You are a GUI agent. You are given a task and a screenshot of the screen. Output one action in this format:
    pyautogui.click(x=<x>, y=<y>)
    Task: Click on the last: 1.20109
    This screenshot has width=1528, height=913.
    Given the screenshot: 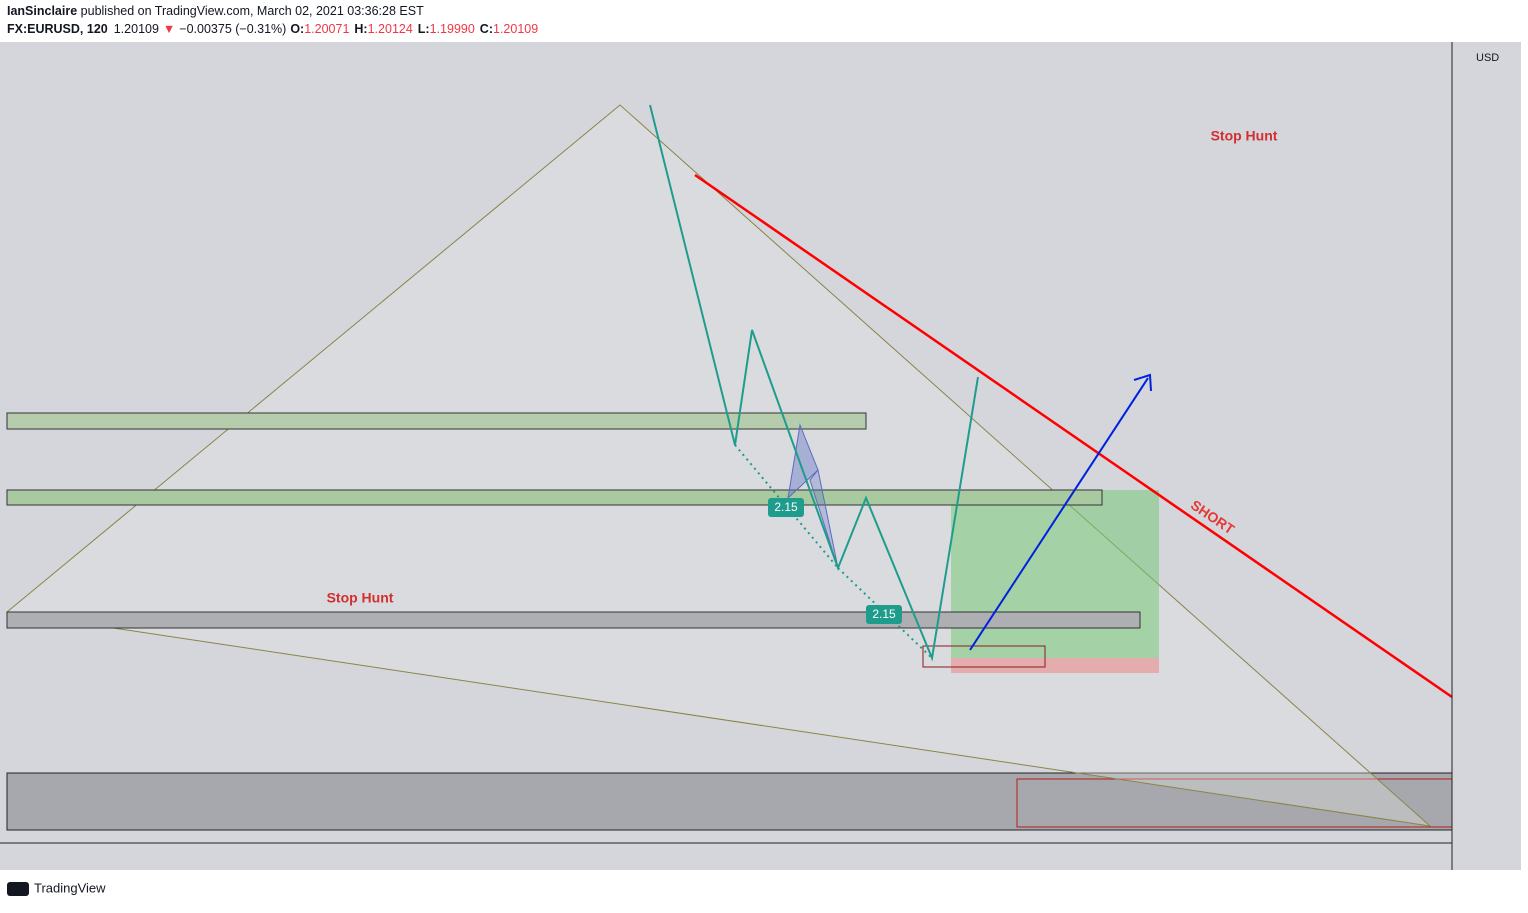 What is the action you would take?
    pyautogui.click(x=136, y=29)
    